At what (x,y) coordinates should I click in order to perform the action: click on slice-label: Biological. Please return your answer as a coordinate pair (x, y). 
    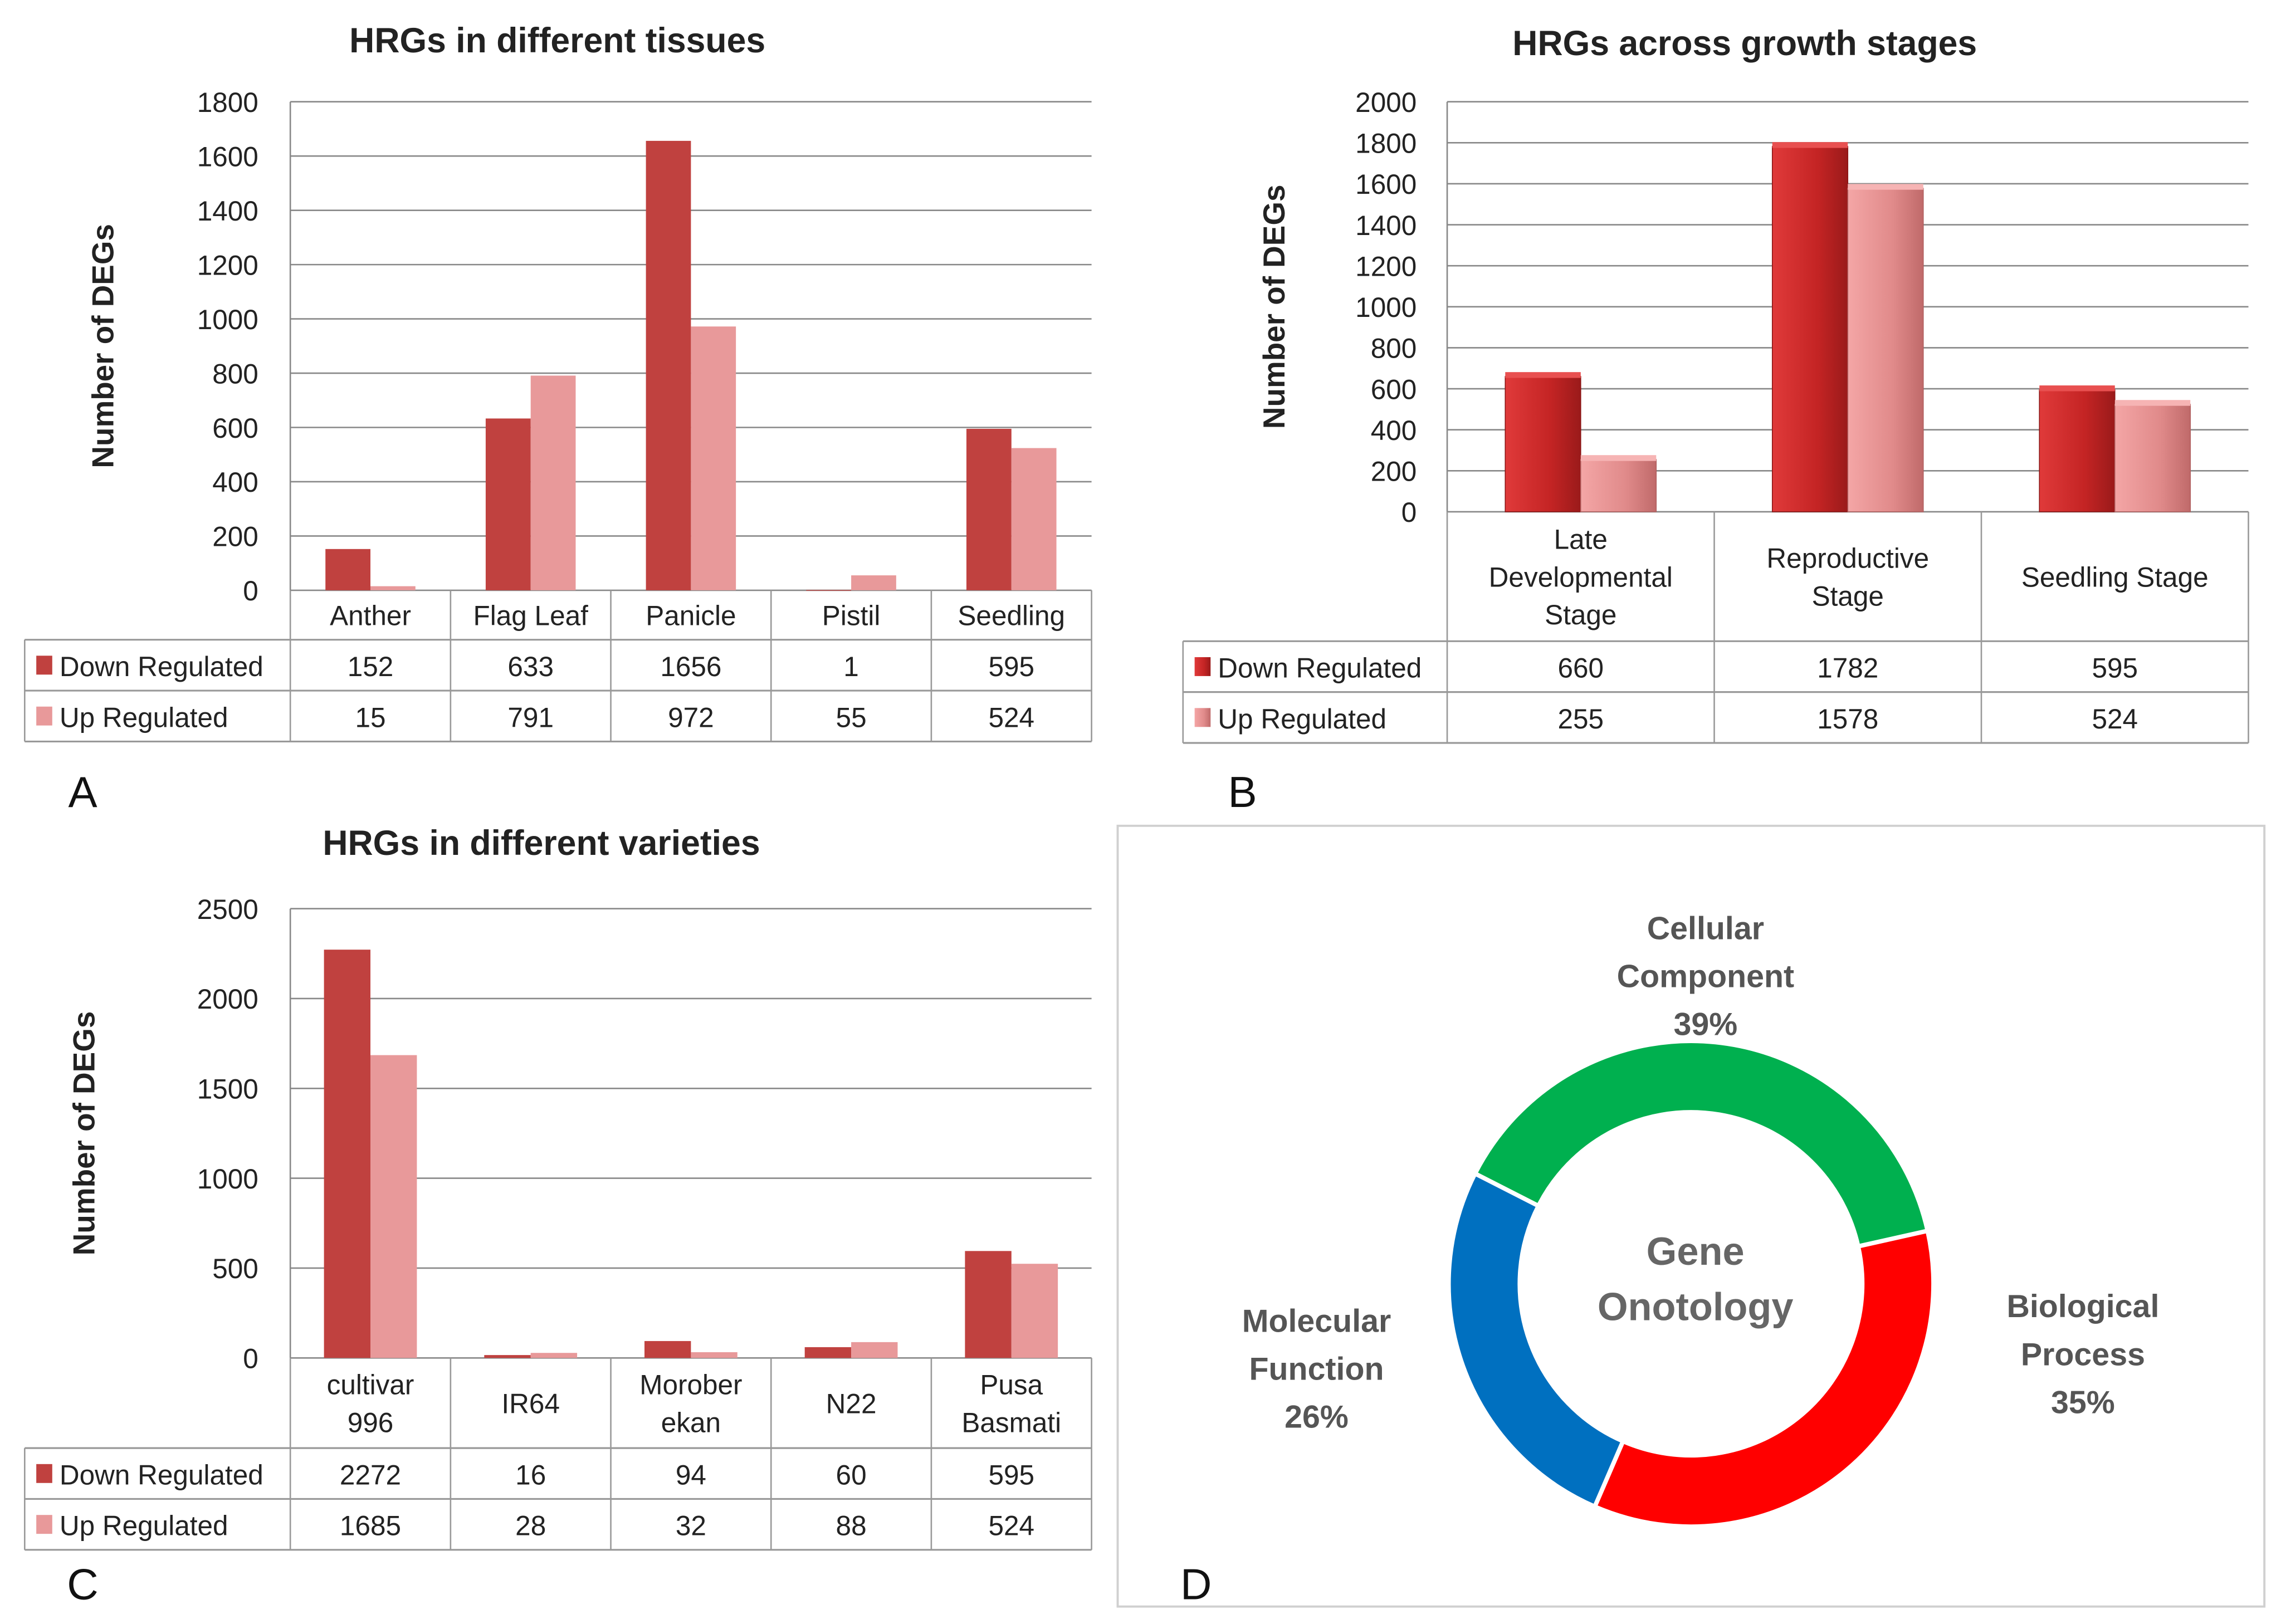
    Looking at the image, I should click on (2082, 1306).